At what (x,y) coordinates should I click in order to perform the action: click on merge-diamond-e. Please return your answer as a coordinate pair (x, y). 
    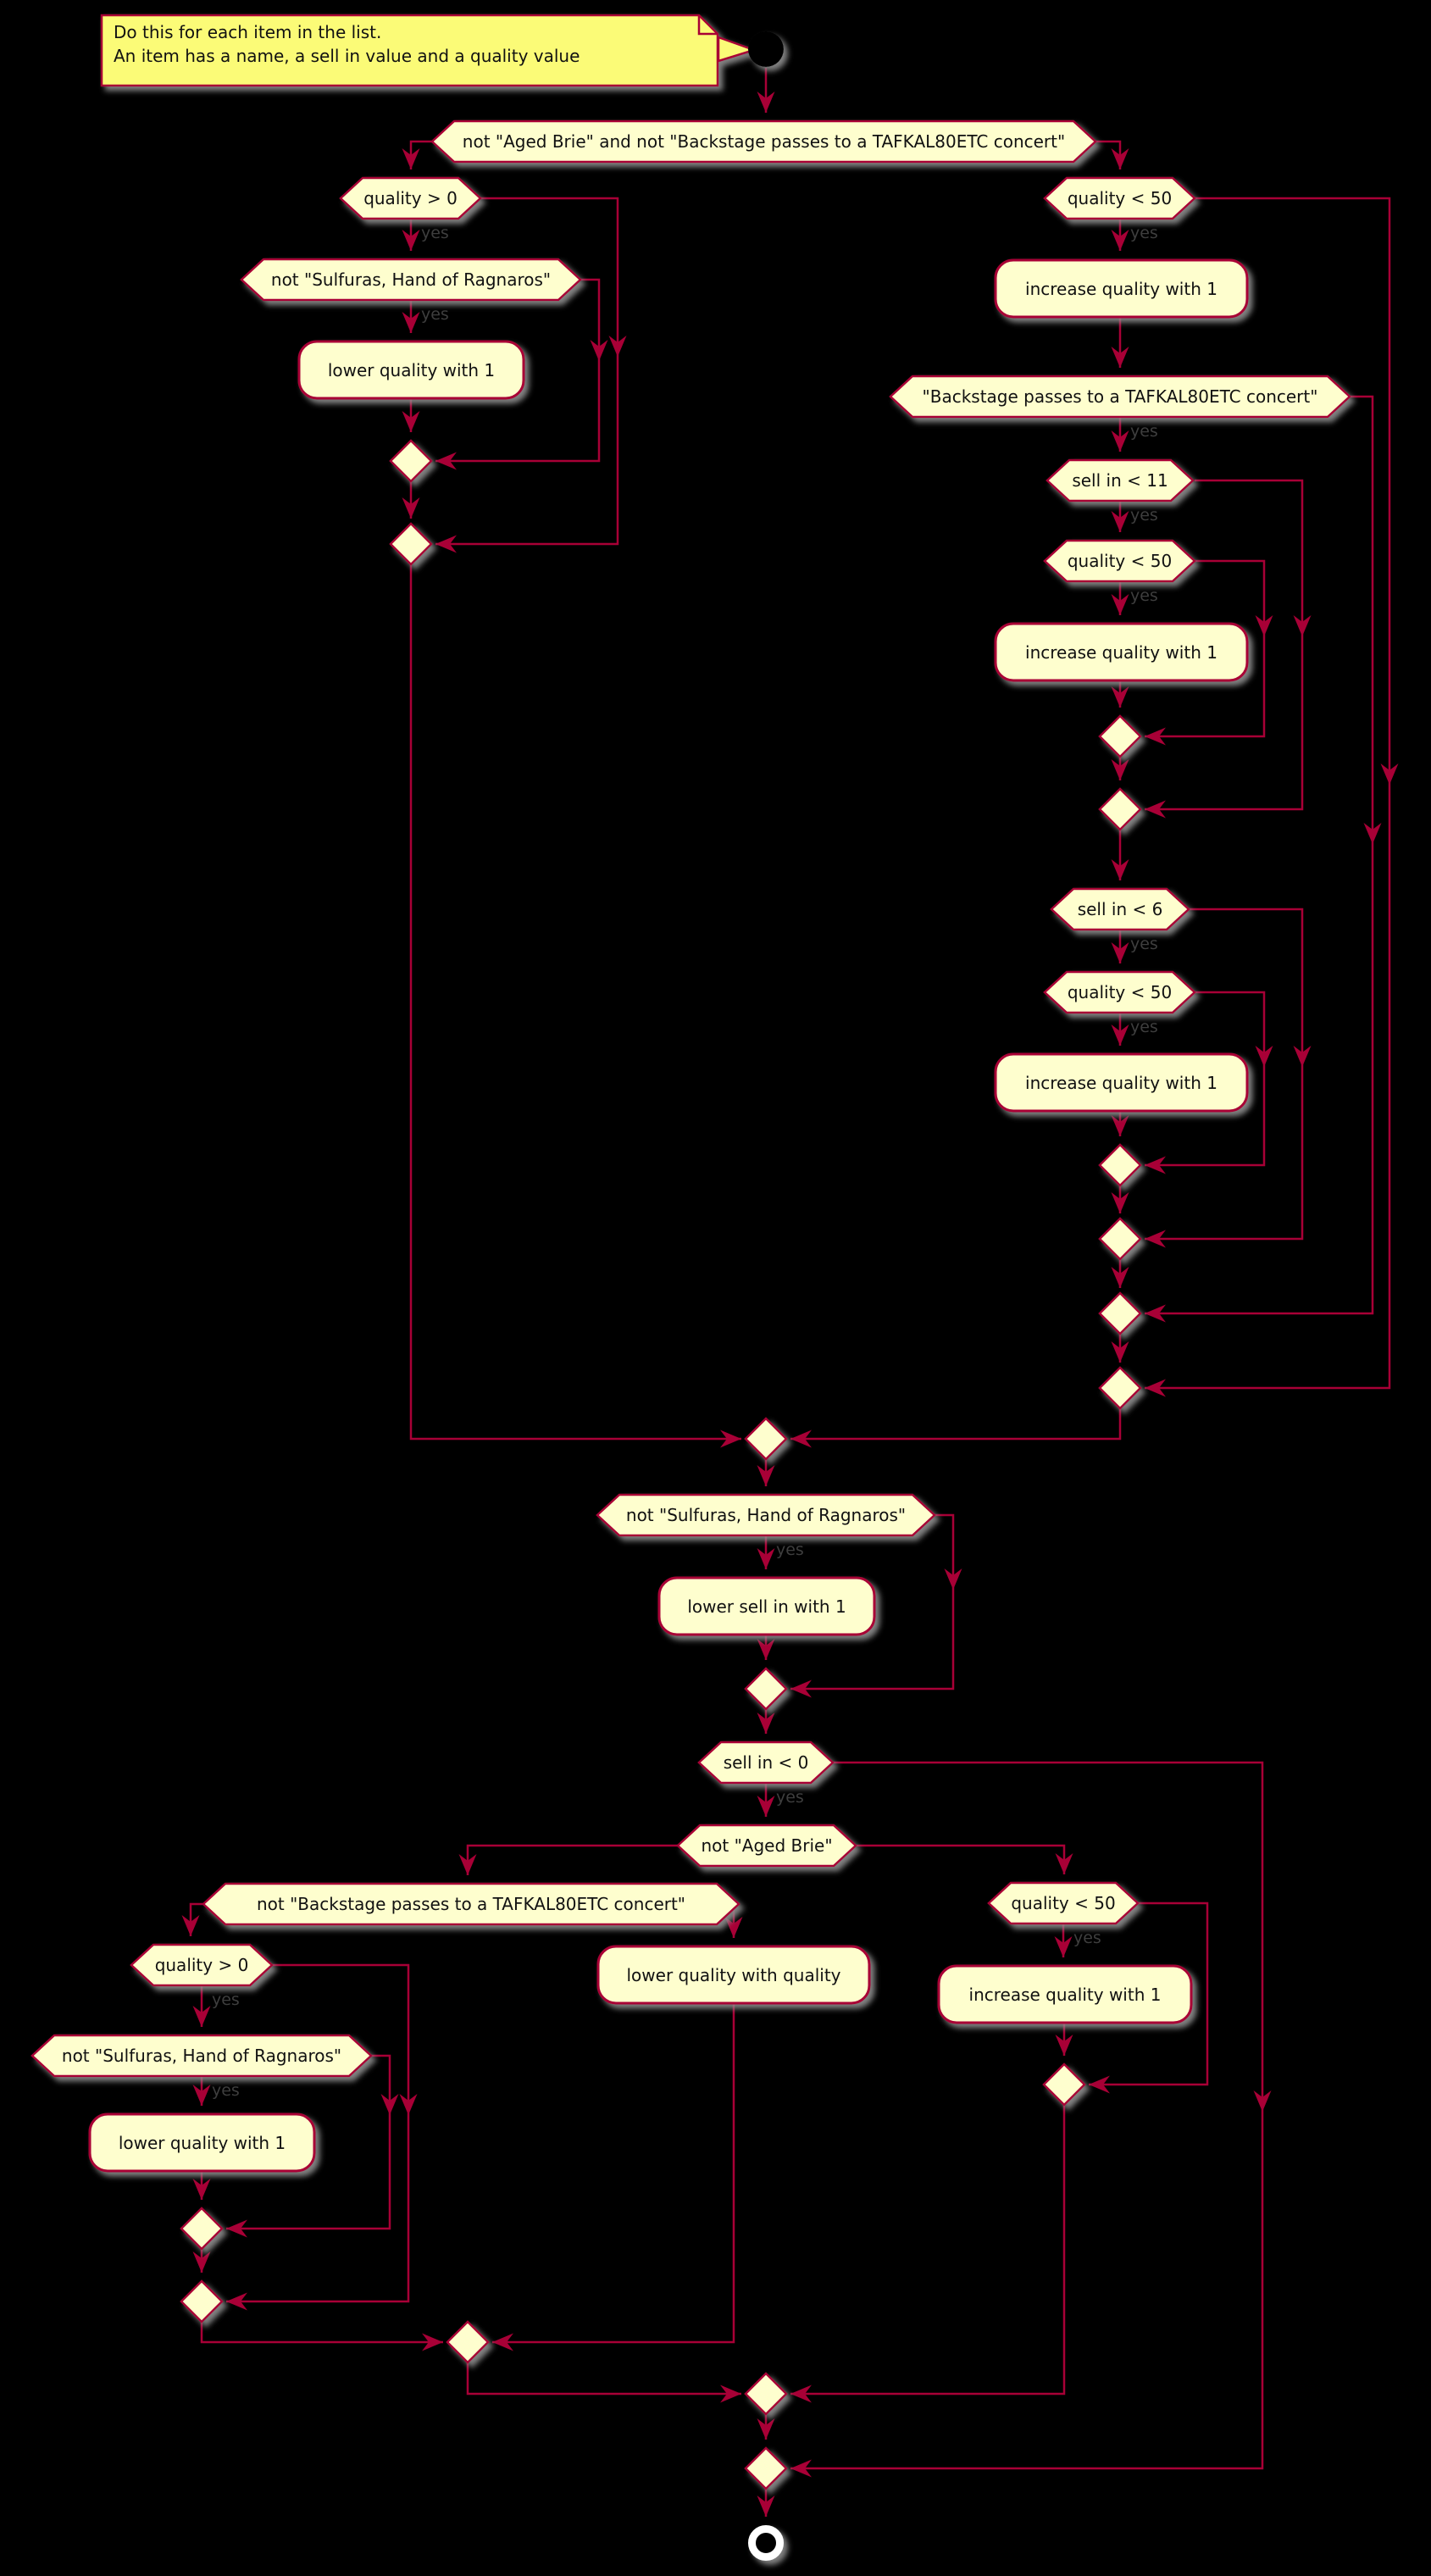
    Looking at the image, I should click on (1120, 1313).